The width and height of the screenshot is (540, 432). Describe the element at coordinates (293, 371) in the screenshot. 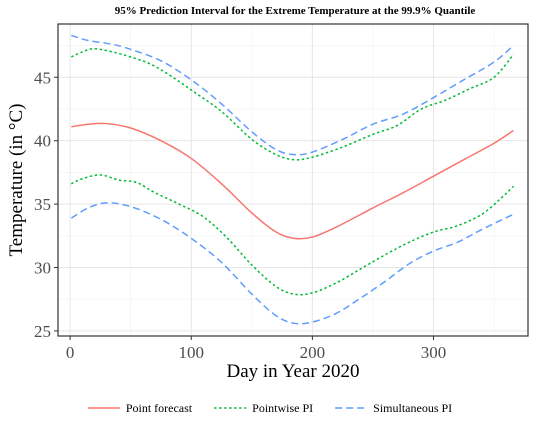

I see `x-axis-title: Day in Year 2020` at that location.